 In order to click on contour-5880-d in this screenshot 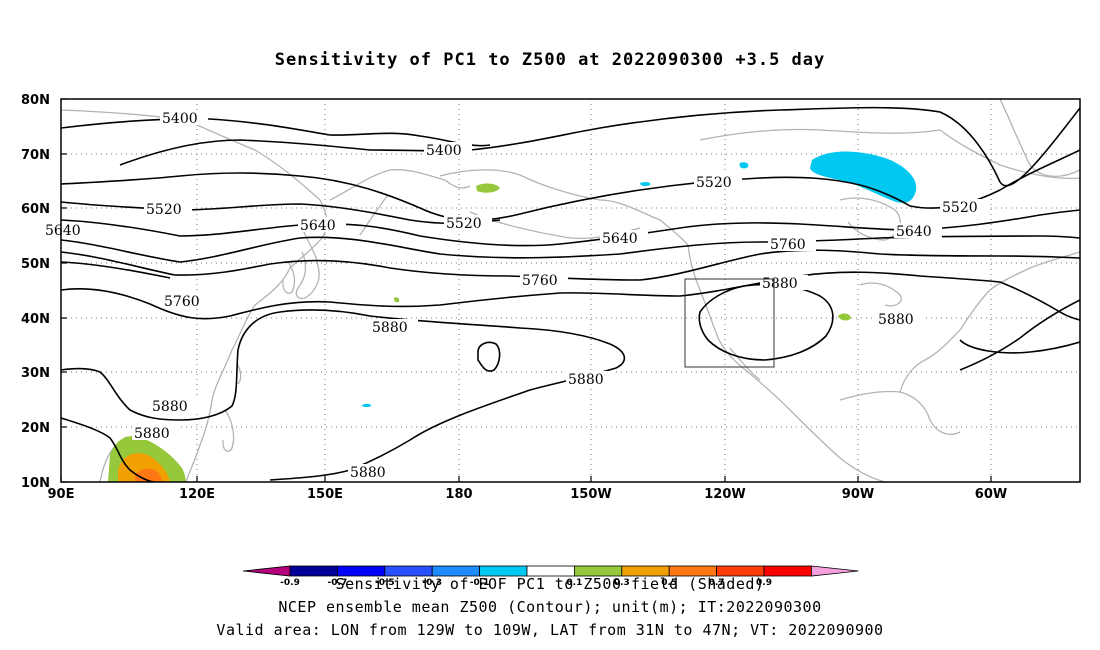, I will do `click(489, 356)`.